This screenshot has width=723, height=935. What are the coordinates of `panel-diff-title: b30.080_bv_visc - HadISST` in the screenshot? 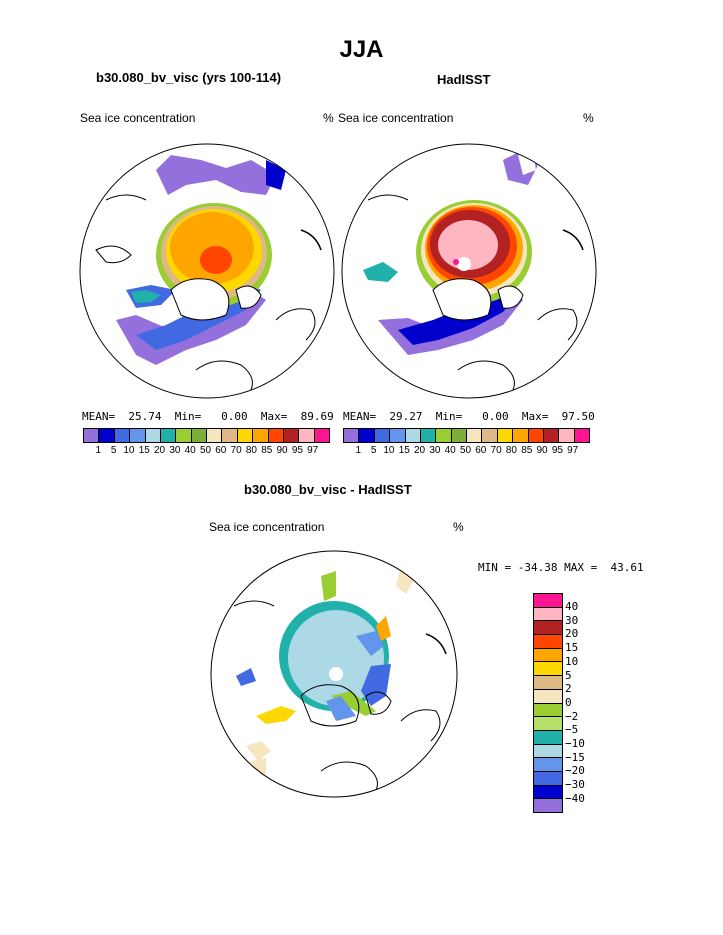 It's located at (328, 489).